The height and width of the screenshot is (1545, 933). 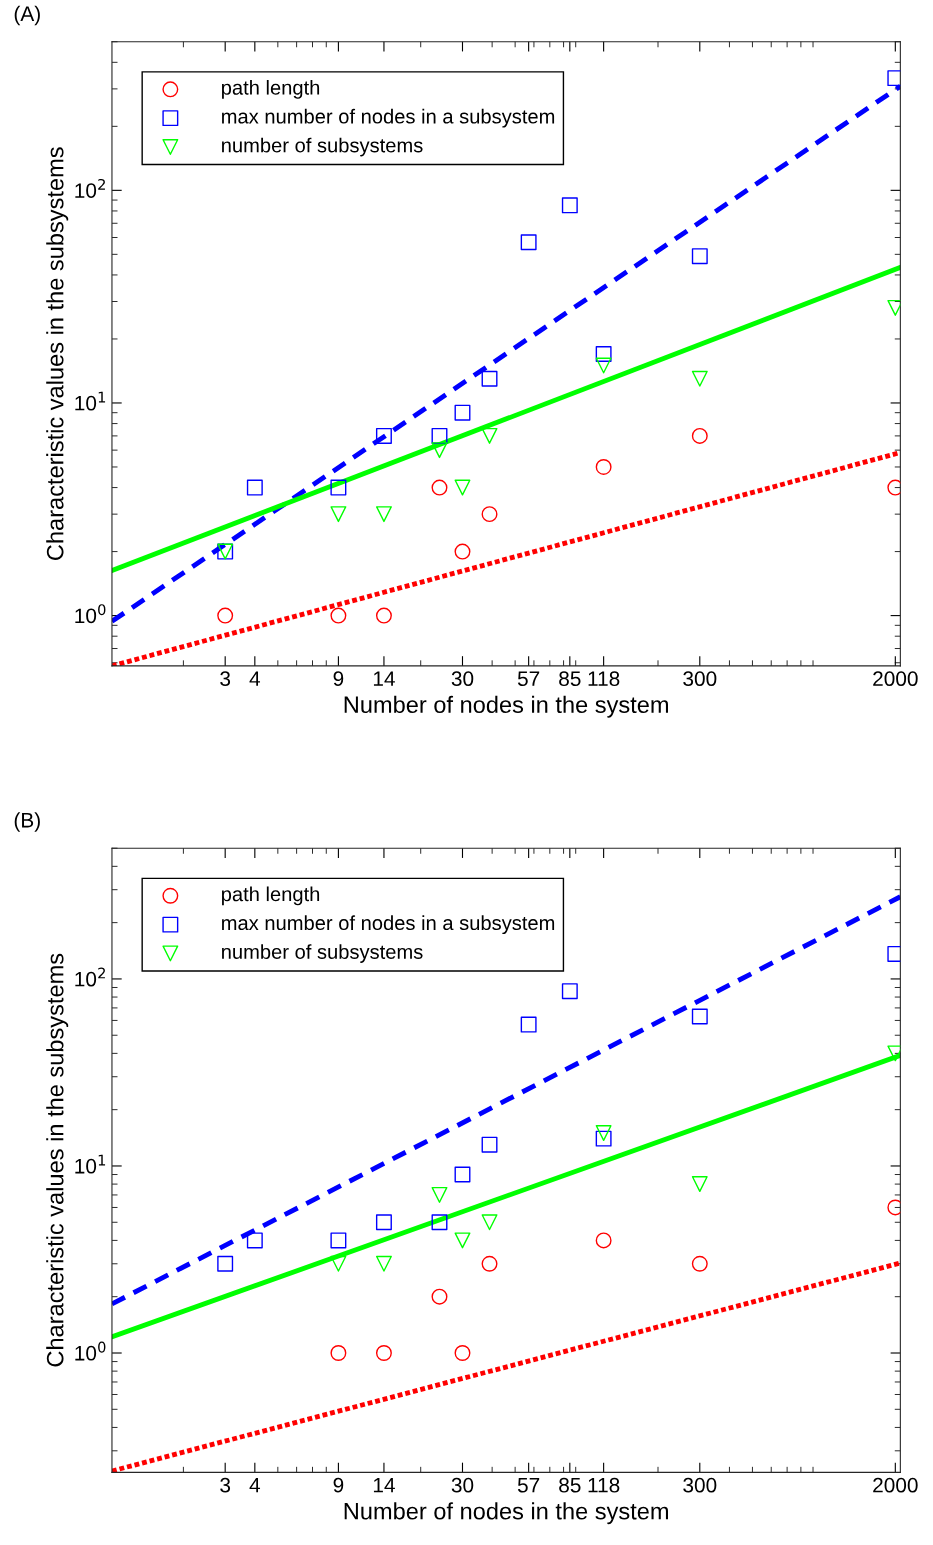 I want to click on chart-title: (B), so click(x=27, y=822).